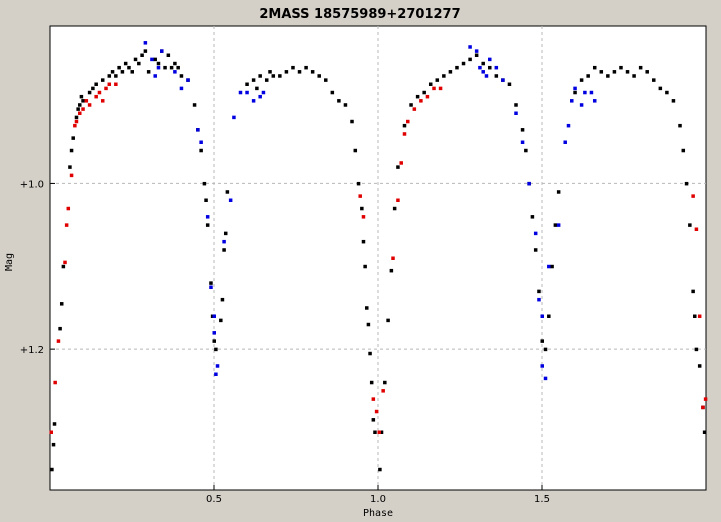  What do you see at coordinates (32, 350) in the screenshot?
I see `y-tick-label: +1.2` at bounding box center [32, 350].